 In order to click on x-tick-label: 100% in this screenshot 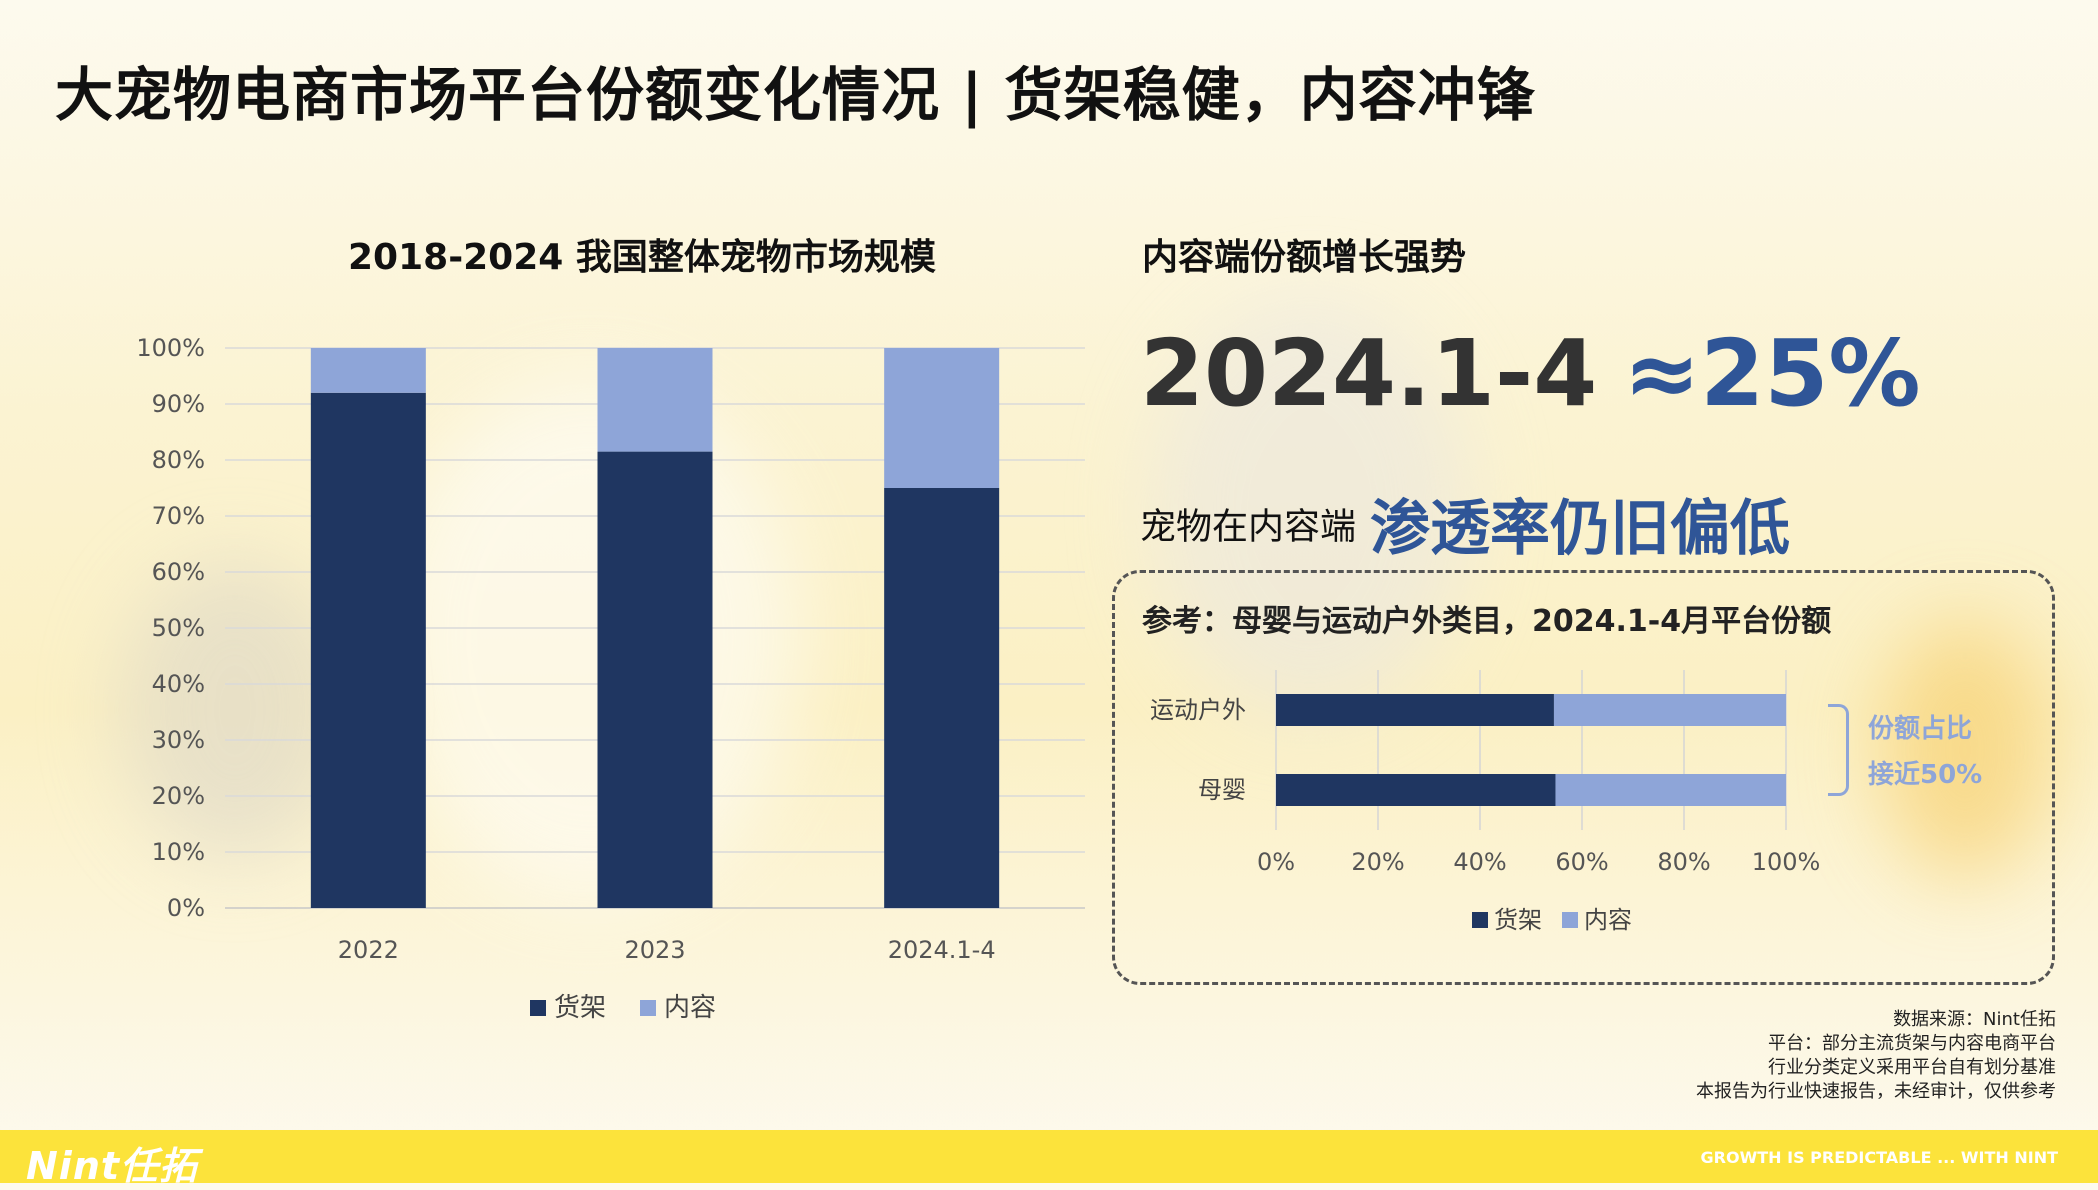, I will do `click(1786, 862)`.